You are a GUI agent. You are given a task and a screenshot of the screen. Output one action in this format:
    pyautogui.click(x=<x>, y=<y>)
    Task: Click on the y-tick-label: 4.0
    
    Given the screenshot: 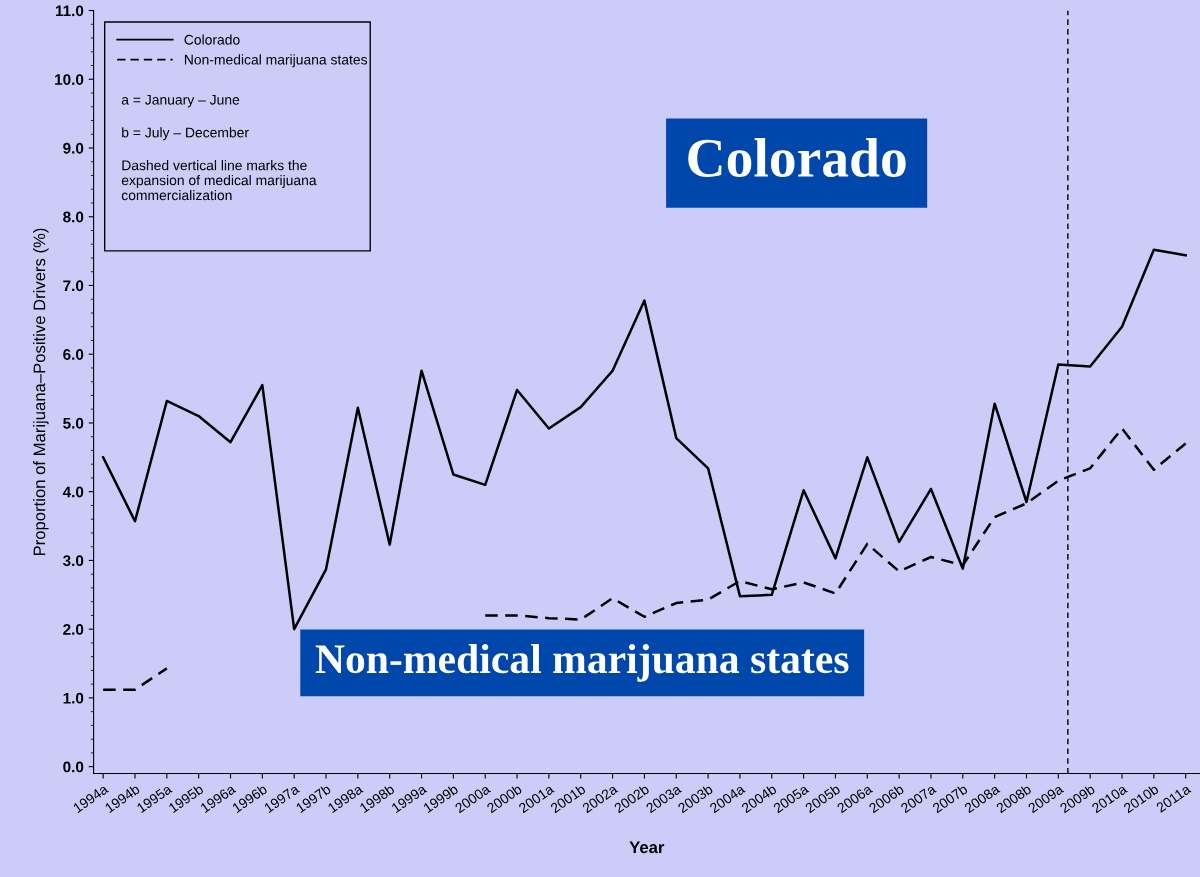 What is the action you would take?
    pyautogui.click(x=73, y=492)
    